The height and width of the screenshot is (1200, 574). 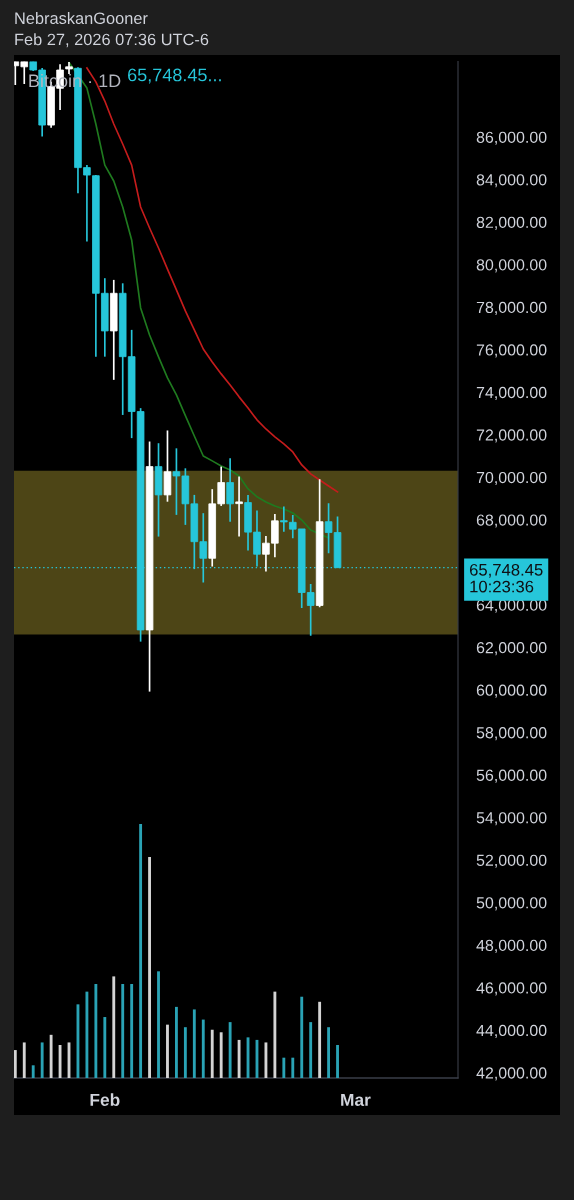 I want to click on y-tick-label: 42,000.00, so click(x=511, y=1074).